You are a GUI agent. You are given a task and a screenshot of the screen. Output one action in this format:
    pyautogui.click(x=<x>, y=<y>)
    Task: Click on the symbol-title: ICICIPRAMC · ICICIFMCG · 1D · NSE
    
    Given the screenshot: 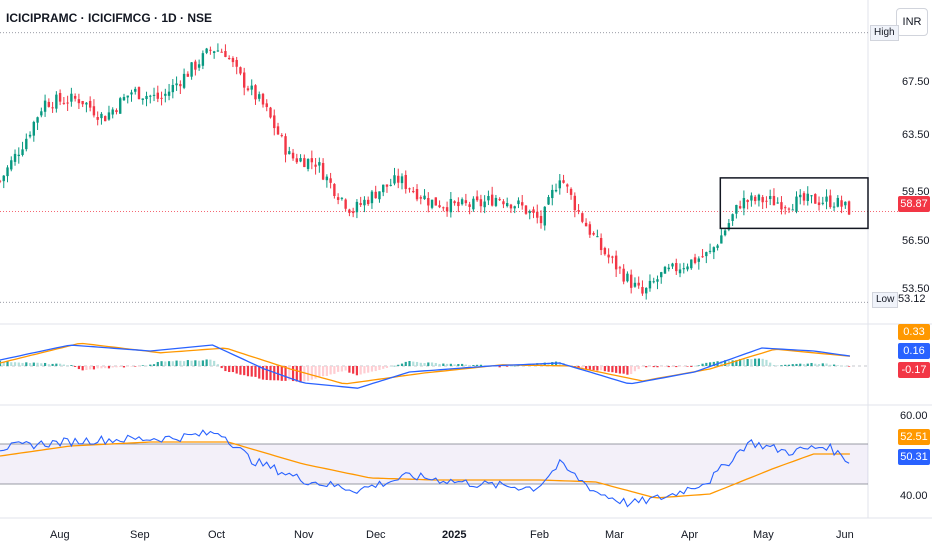 What is the action you would take?
    pyautogui.click(x=109, y=18)
    